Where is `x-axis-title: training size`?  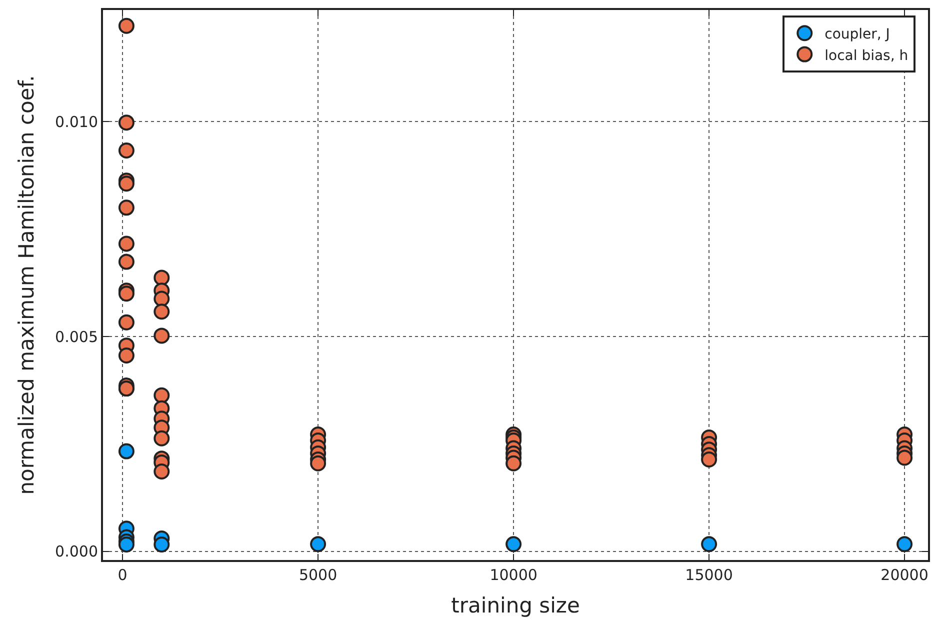 x-axis-title: training size is located at coordinates (515, 606).